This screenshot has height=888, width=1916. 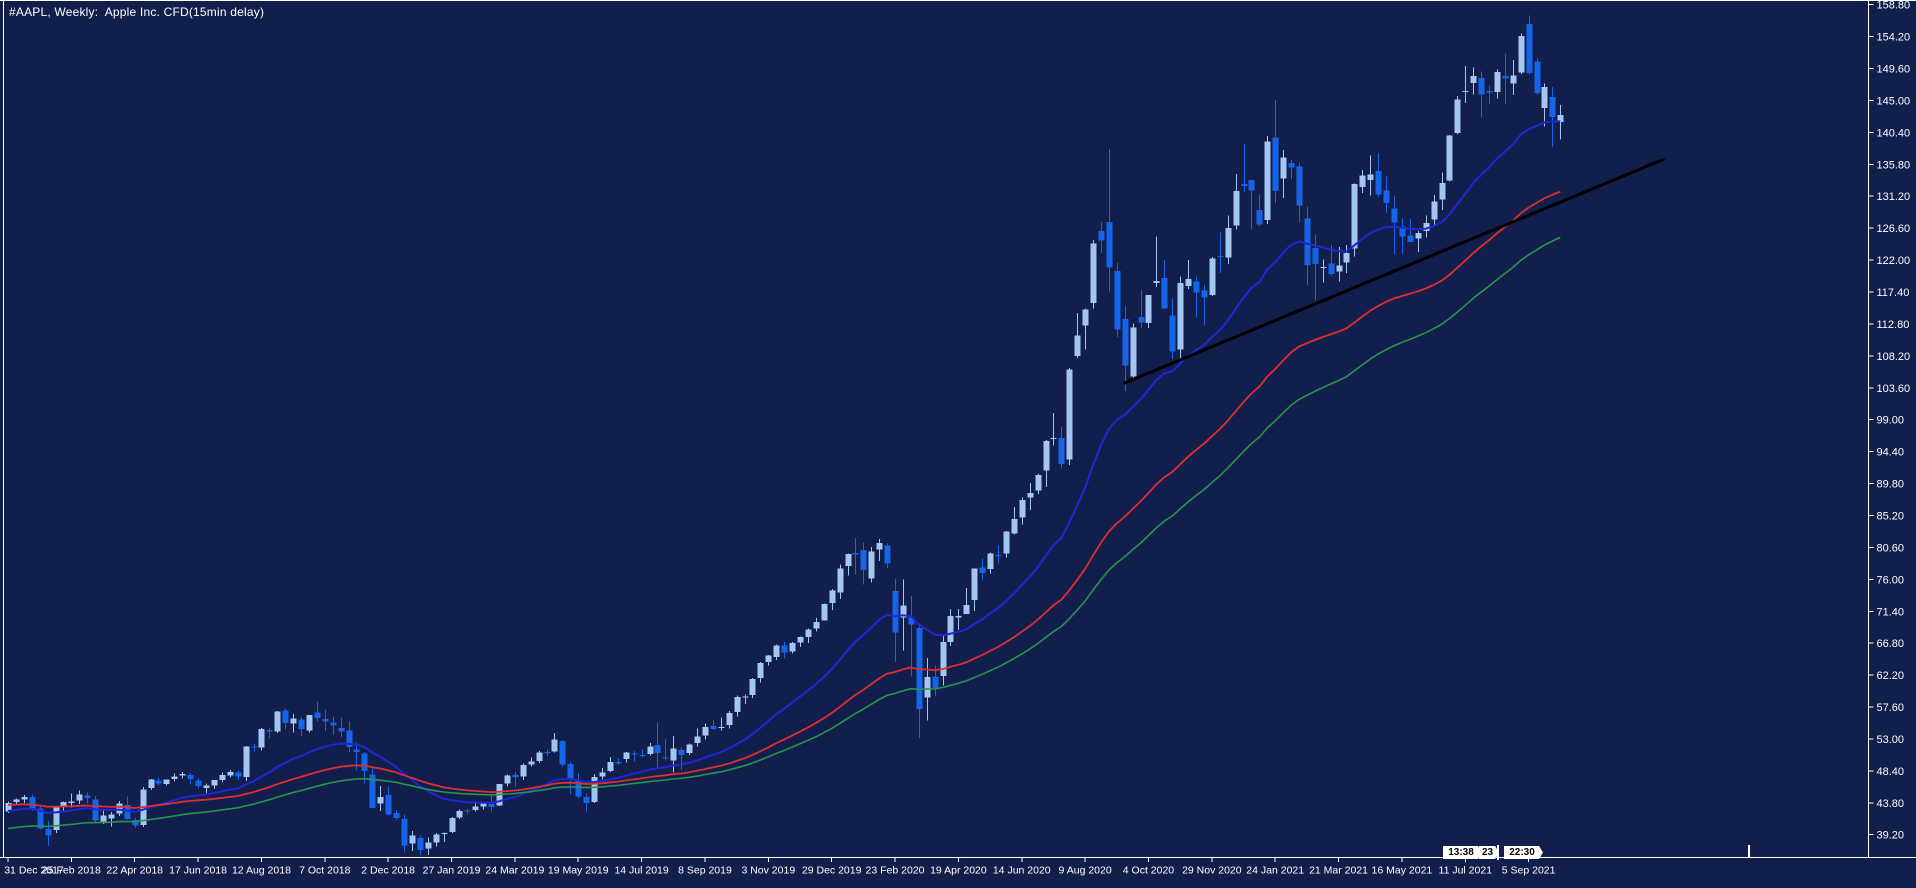 What do you see at coordinates (1891, 644) in the screenshot?
I see `price-axis-label: 66.80` at bounding box center [1891, 644].